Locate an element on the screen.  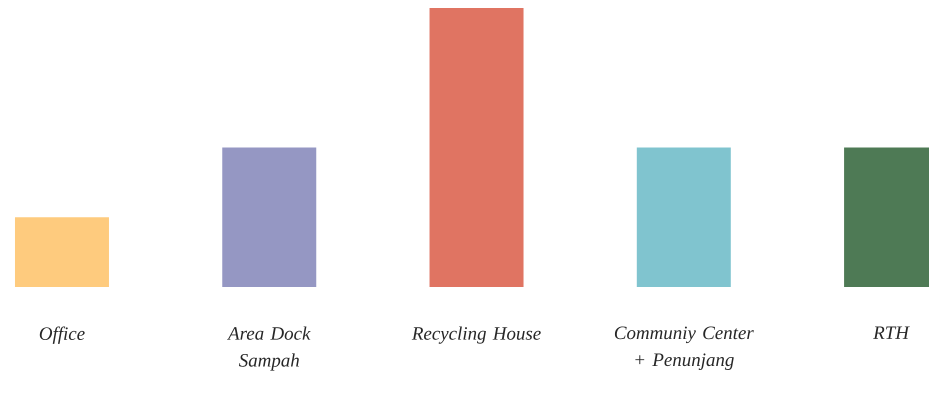
x-tick-label: Office is located at coordinates (62, 335).